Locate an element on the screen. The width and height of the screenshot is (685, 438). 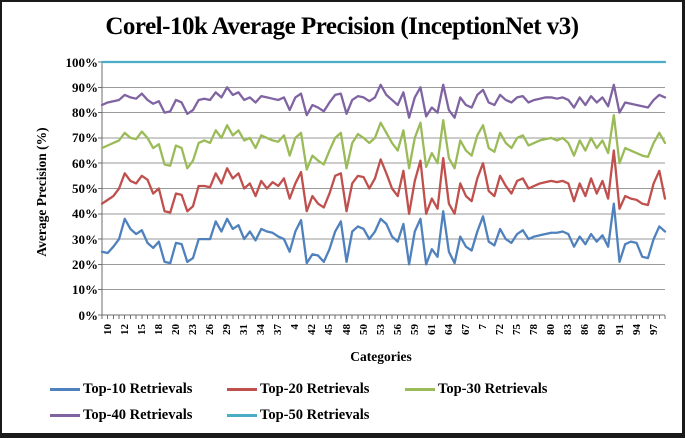
y-tick-label: 50% is located at coordinates (85, 188).